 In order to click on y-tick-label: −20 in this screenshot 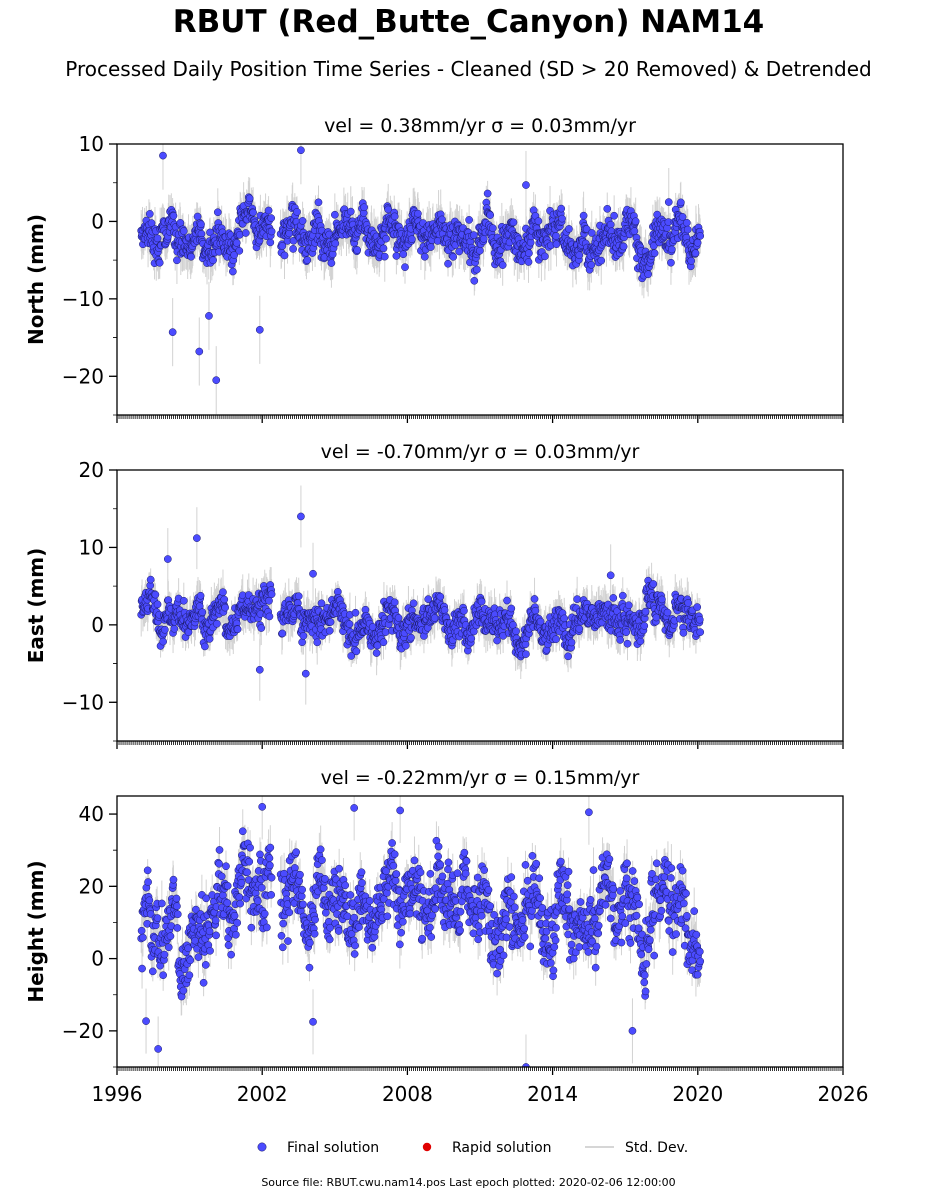, I will do `click(83, 376)`.